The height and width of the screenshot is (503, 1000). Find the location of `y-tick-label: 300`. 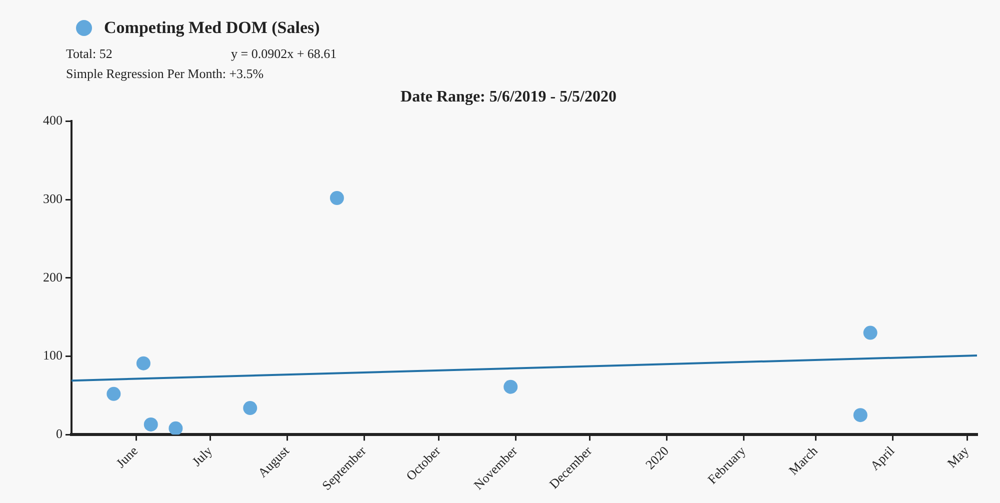

y-tick-label: 300 is located at coordinates (52, 198).